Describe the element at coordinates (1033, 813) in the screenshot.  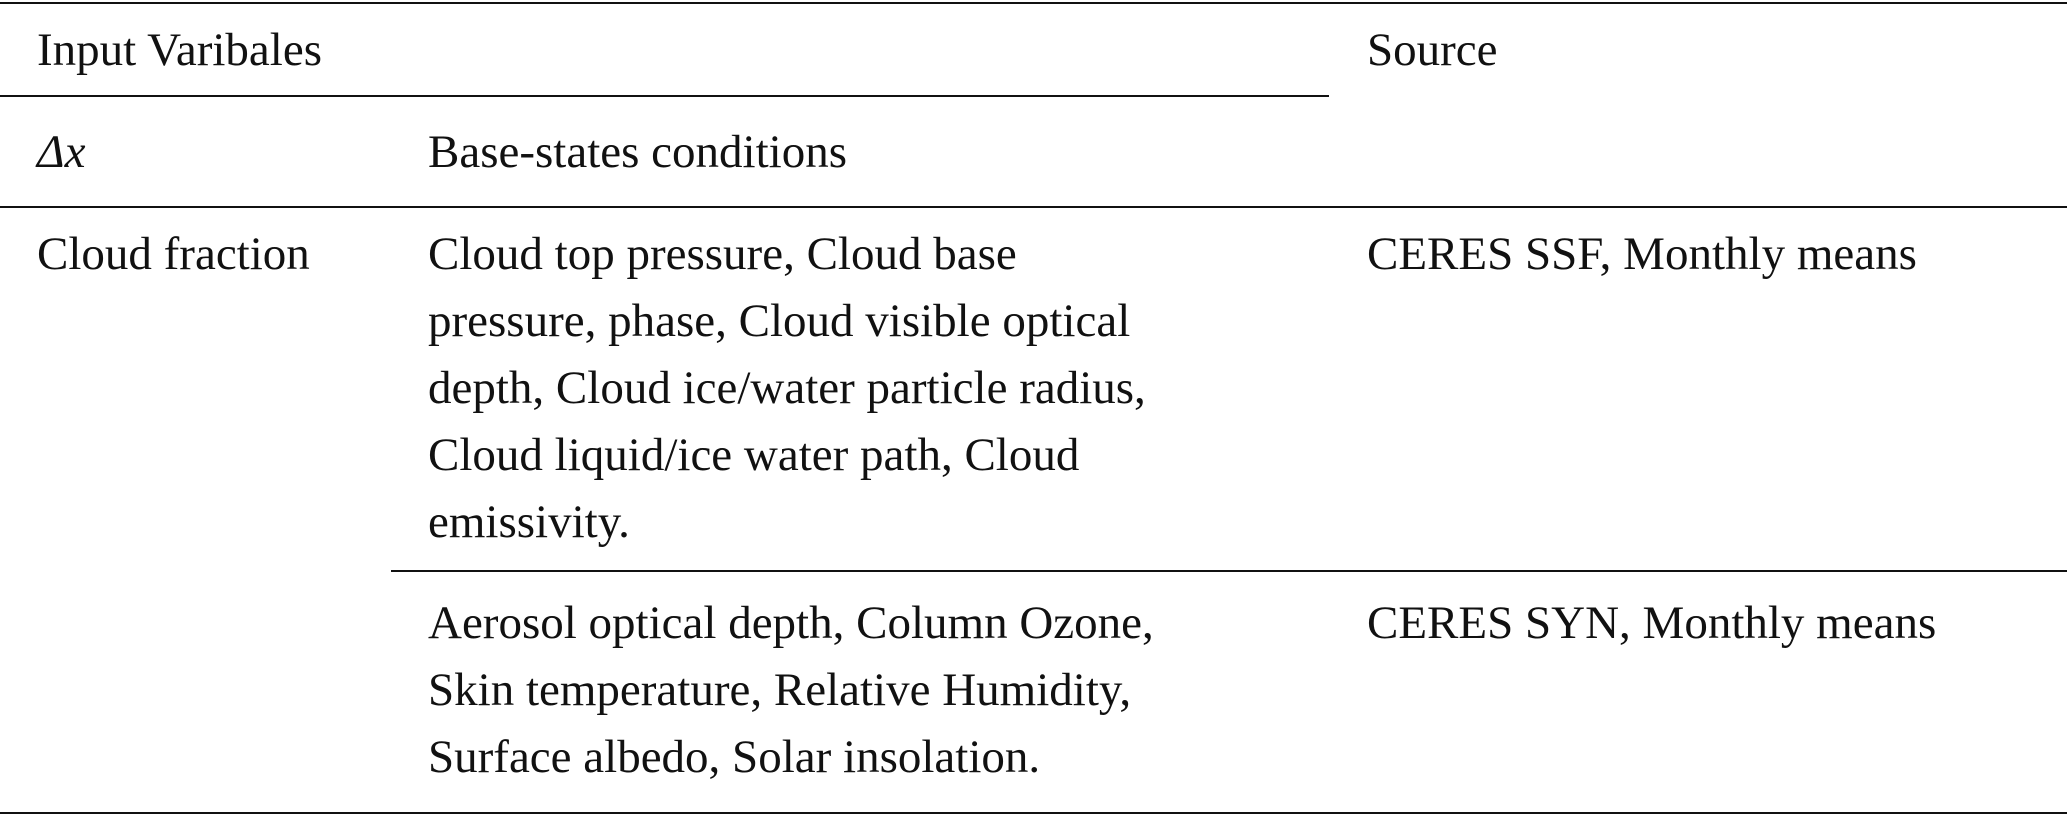
I see `bottom-rule` at that location.